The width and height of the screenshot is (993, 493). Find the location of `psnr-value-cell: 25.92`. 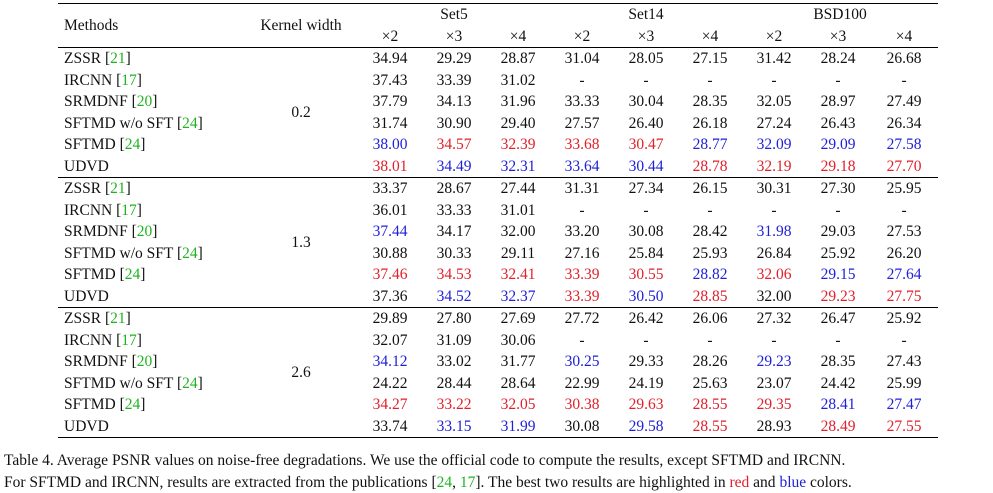

psnr-value-cell: 25.92 is located at coordinates (904, 318).